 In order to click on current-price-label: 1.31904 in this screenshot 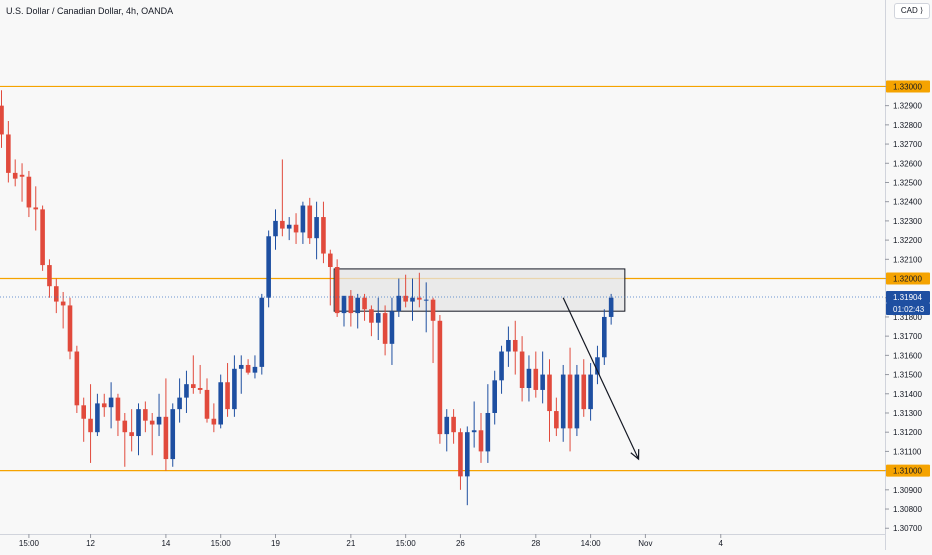, I will do `click(907, 297)`.